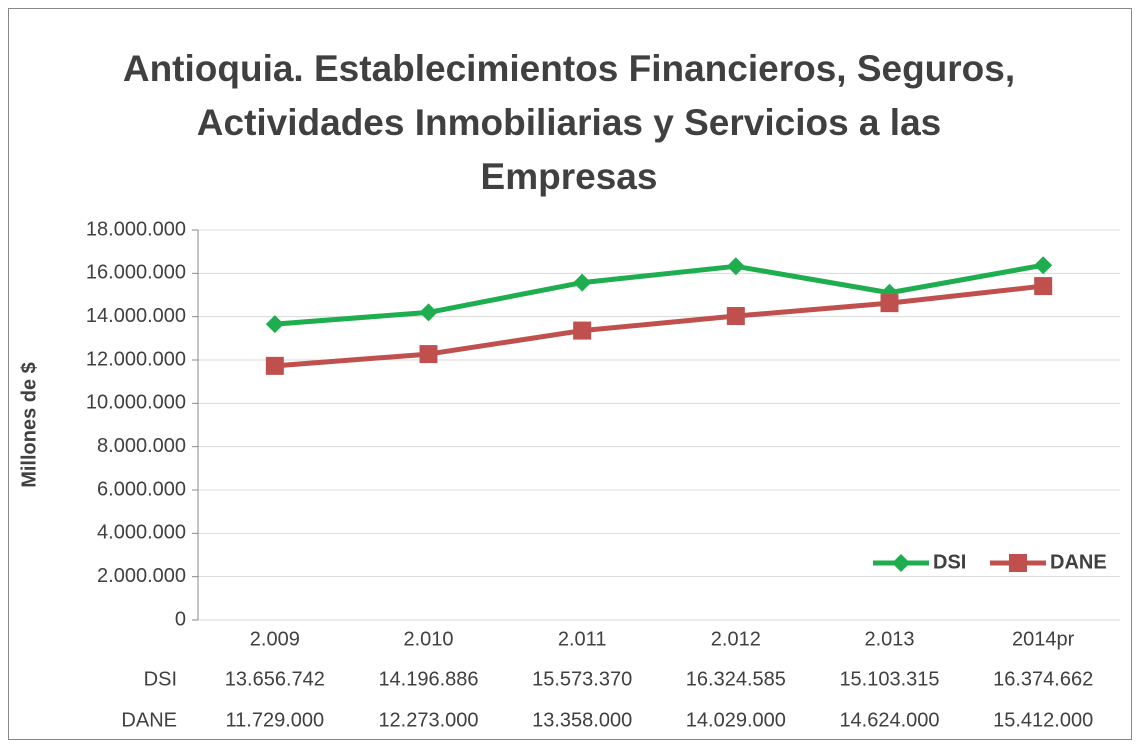 This screenshot has height=748, width=1138. I want to click on y-tick-label: 12.000.000, so click(136, 359).